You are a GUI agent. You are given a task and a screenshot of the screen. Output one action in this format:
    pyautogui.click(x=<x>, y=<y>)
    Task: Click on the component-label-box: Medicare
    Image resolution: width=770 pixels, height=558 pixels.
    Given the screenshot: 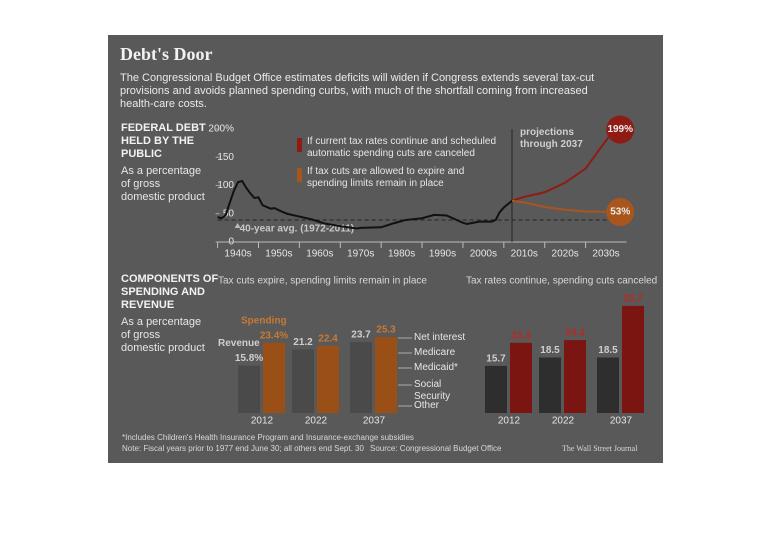 What is the action you would take?
    pyautogui.click(x=435, y=352)
    